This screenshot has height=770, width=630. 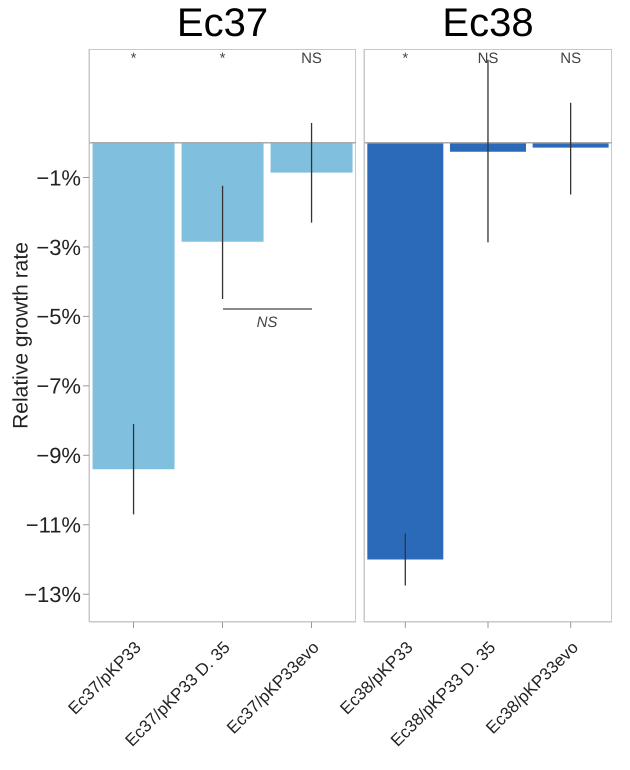 I want to click on chart-title: Ec38, so click(x=488, y=23).